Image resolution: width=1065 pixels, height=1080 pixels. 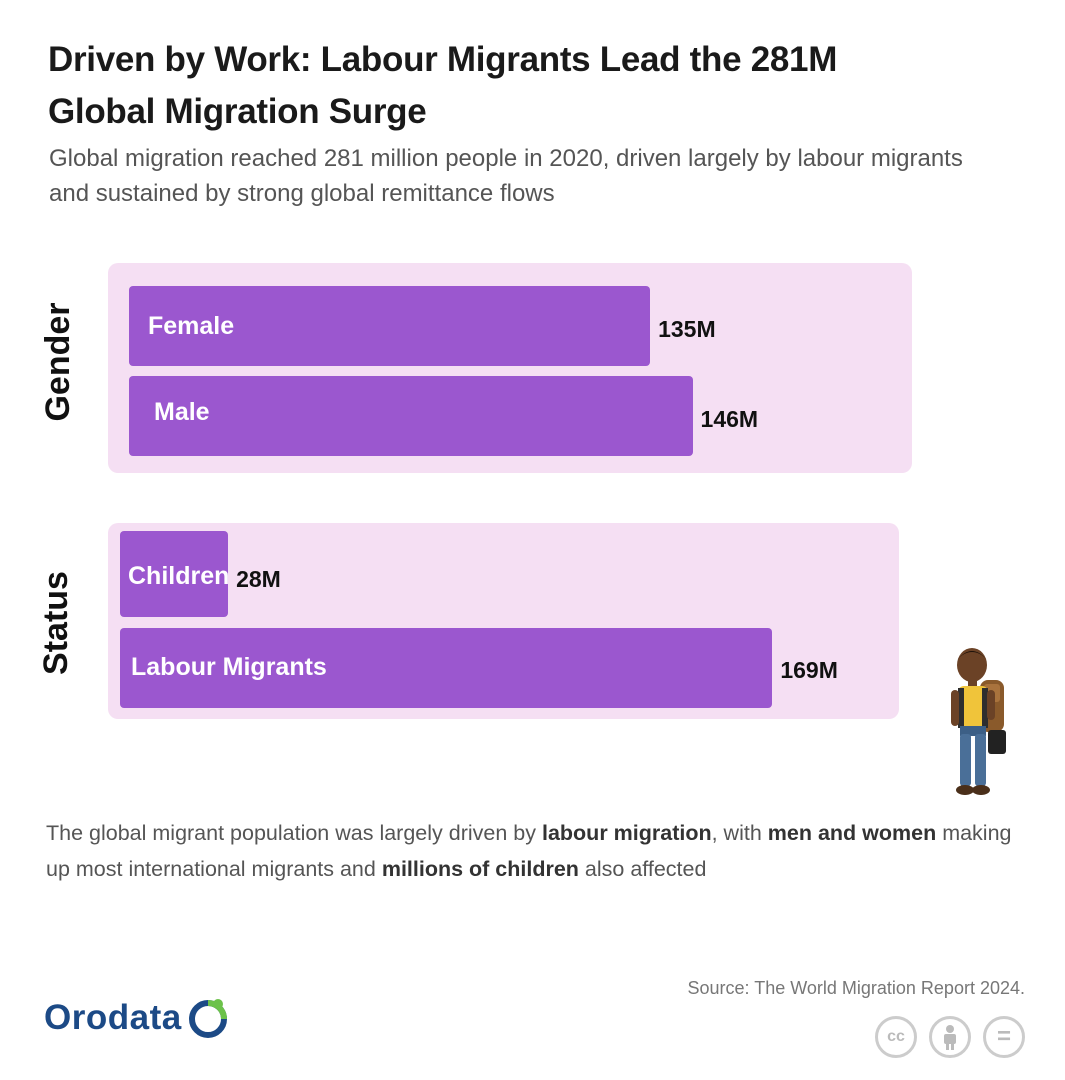 I want to click on bar-label-children: Children, so click(x=179, y=576).